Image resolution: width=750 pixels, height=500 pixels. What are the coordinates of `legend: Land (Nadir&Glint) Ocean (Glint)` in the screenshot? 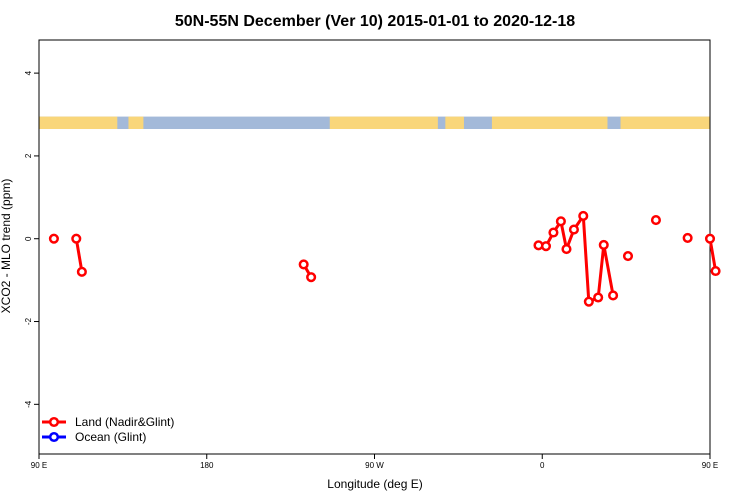 It's located at (108, 429).